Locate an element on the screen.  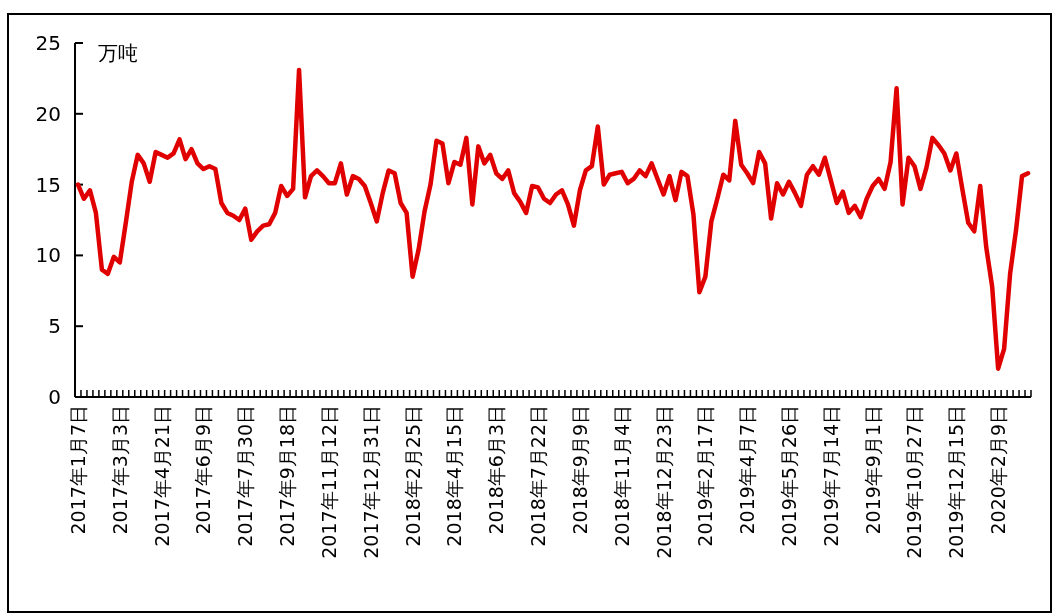
x-tick-label: 2019年5月26日 is located at coordinates (789, 476).